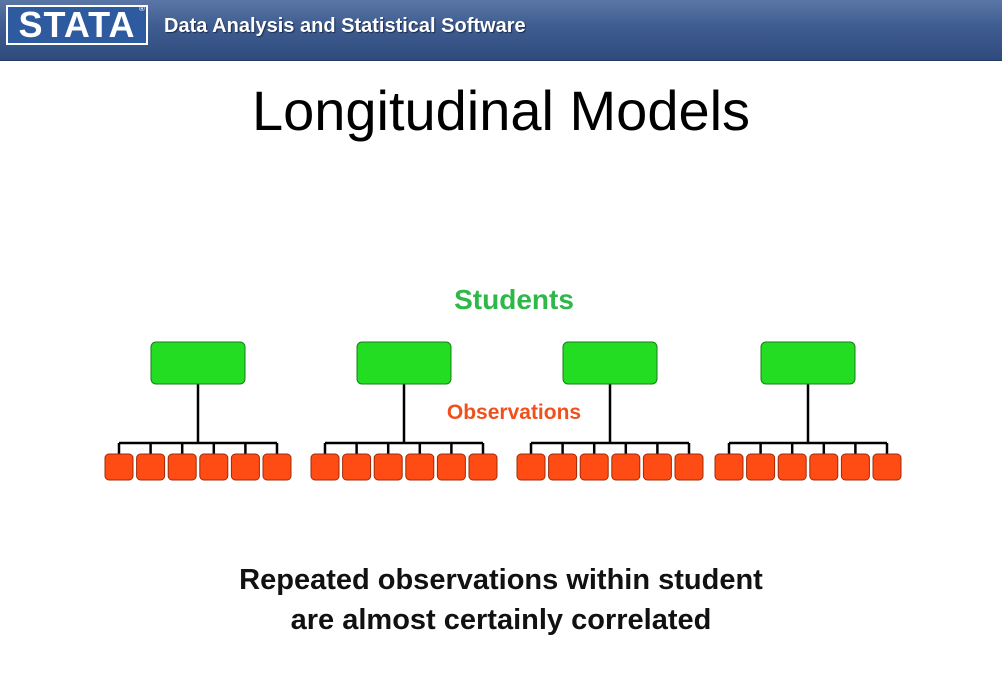 The image size is (1002, 684). I want to click on logo-text: STATA, so click(77, 24).